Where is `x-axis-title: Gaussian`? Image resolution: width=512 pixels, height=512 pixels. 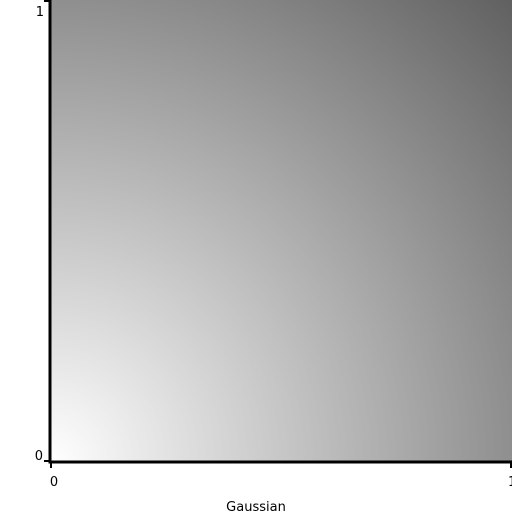
x-axis-title: Gaussian is located at coordinates (256, 506).